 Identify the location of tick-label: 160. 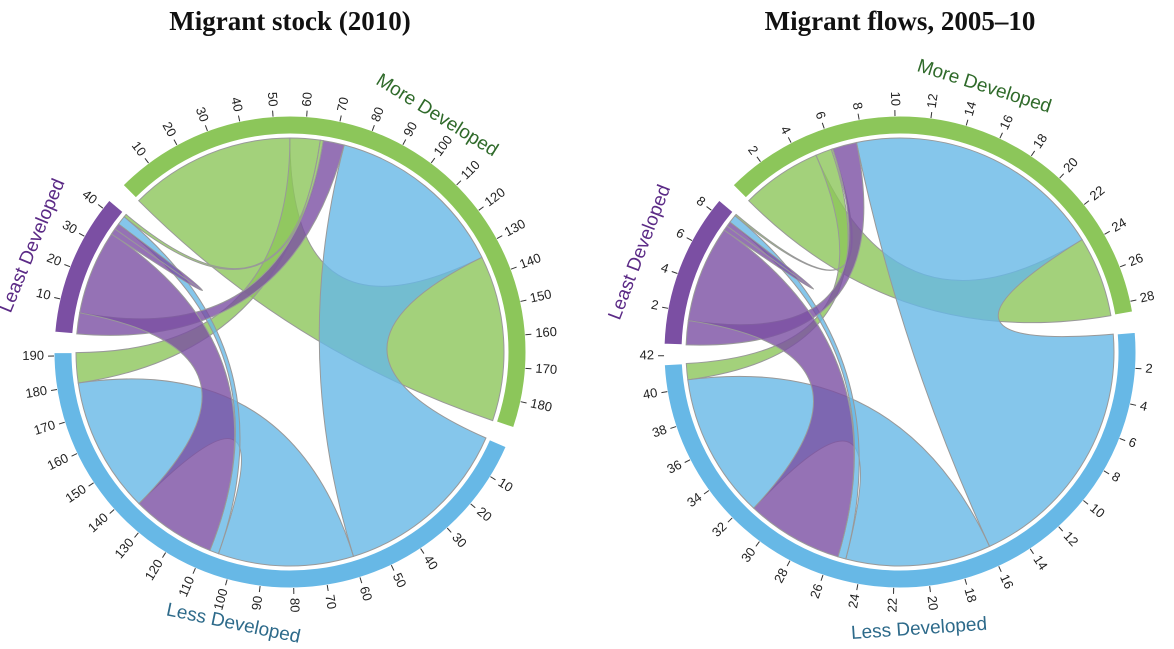
(58, 461).